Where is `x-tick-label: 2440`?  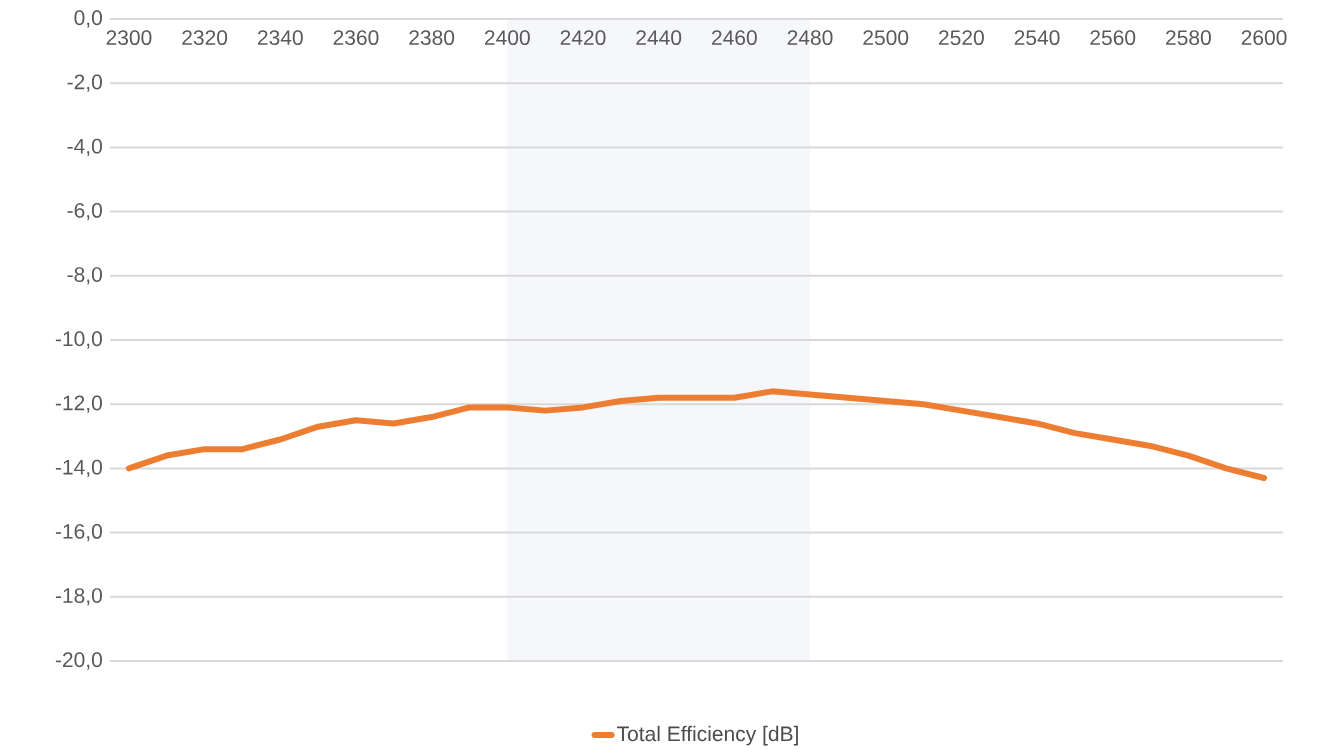 x-tick-label: 2440 is located at coordinates (659, 38).